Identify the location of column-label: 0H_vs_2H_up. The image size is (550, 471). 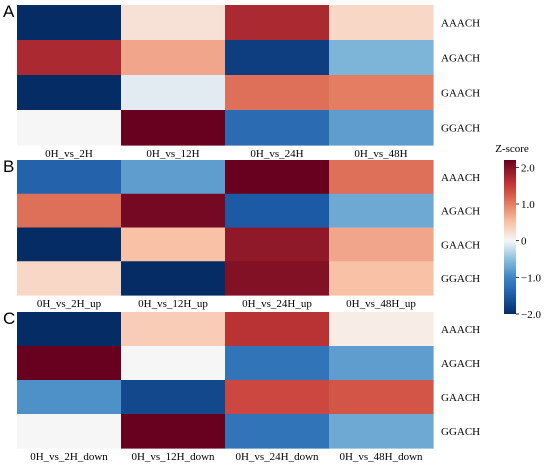
(69, 304).